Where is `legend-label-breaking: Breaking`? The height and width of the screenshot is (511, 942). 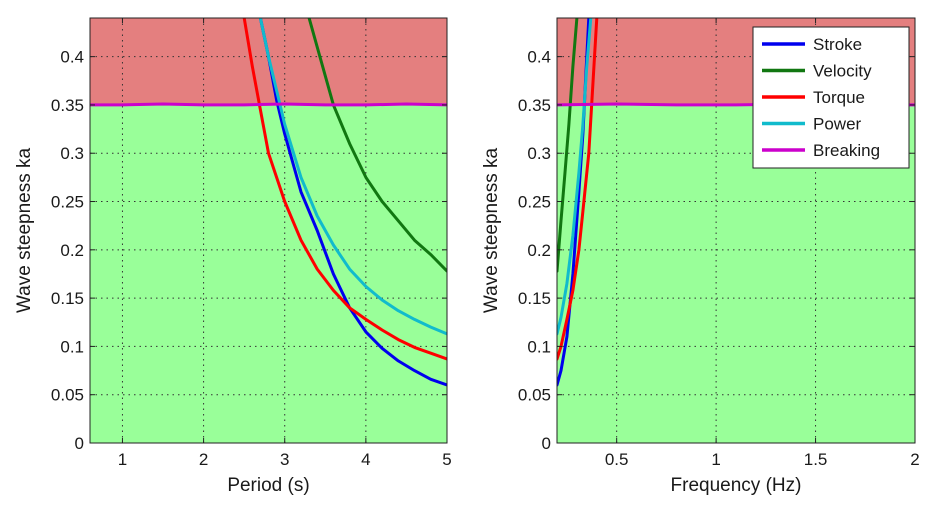
legend-label-breaking: Breaking is located at coordinates (846, 150).